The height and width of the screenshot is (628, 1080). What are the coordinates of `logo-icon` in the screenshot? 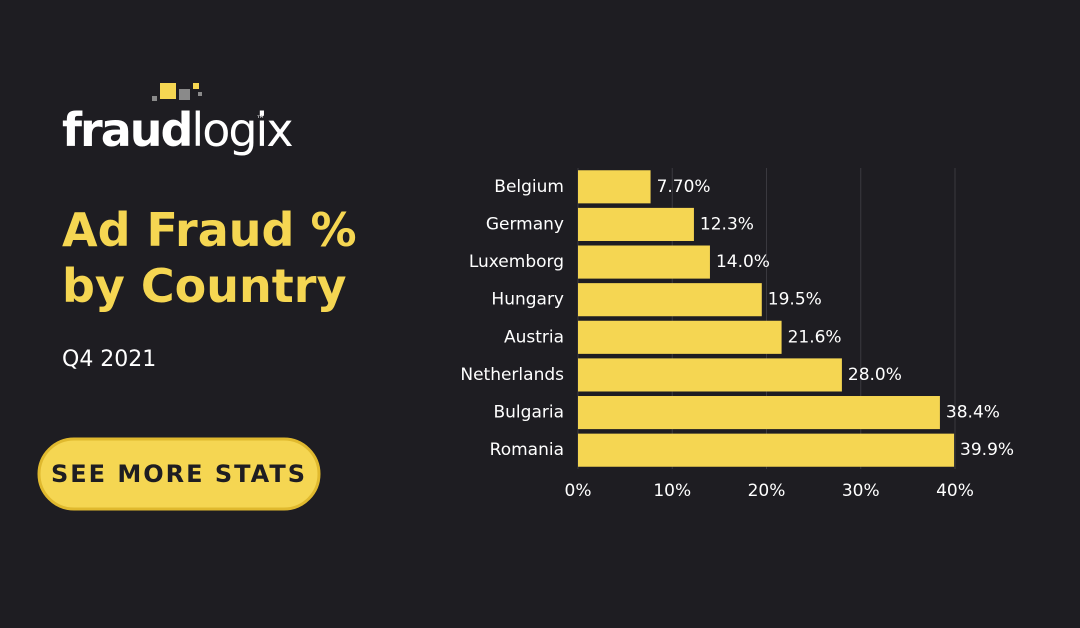 It's located at (177, 92).